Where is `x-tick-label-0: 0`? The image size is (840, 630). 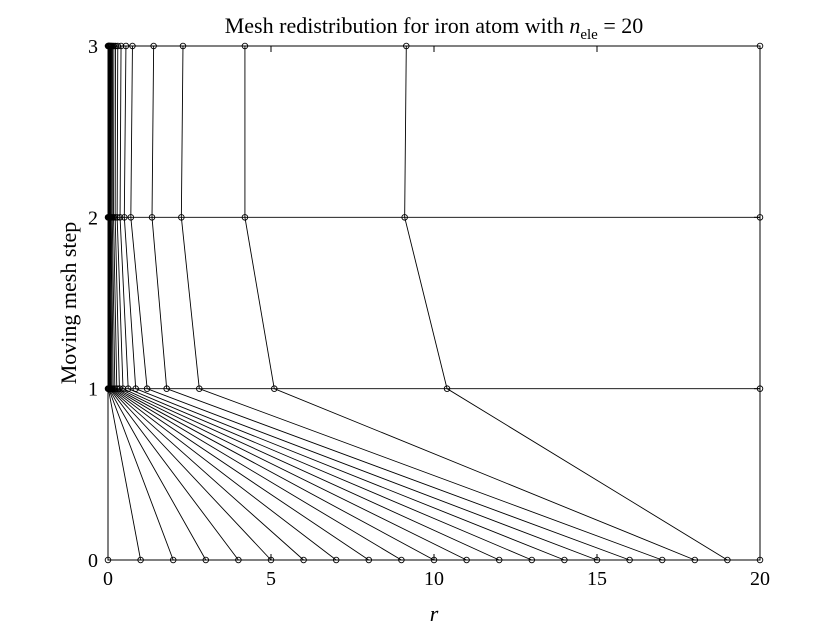
x-tick-label-0: 0 is located at coordinates (108, 579).